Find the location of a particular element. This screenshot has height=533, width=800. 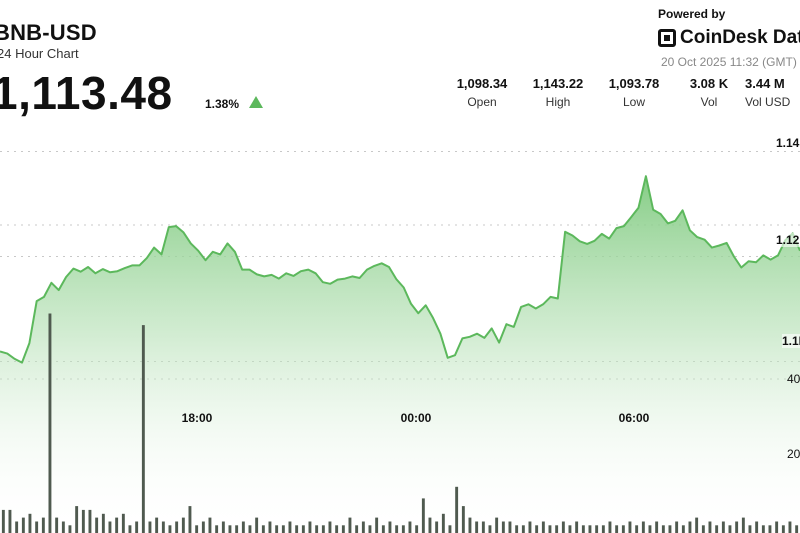

current-price: 1,113.48 is located at coordinates (86, 93).